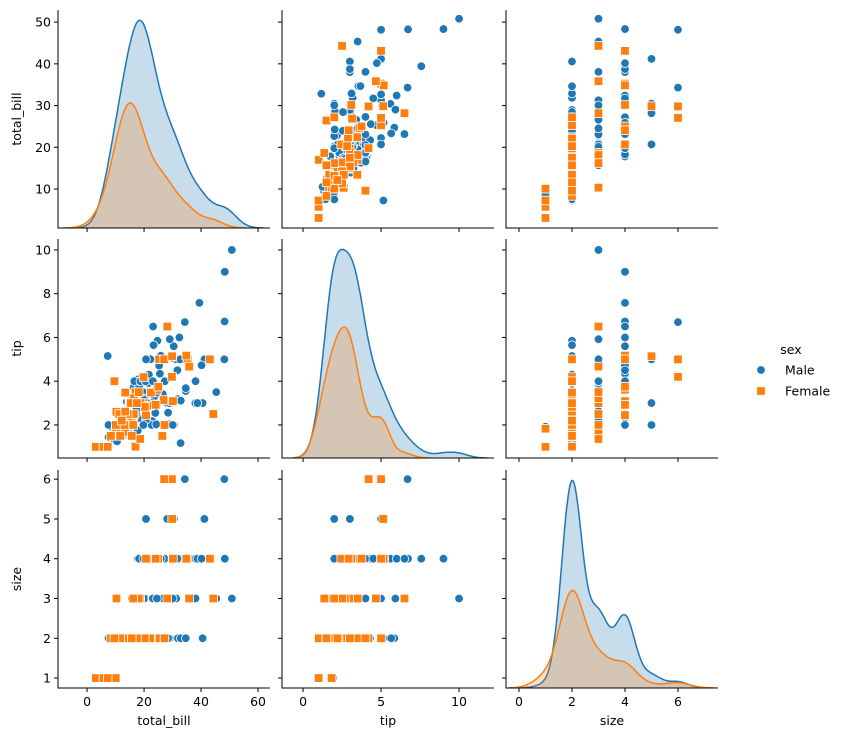 The height and width of the screenshot is (741, 847). Describe the element at coordinates (169, 124) in the screenshot. I see `kde-fill-male` at that location.